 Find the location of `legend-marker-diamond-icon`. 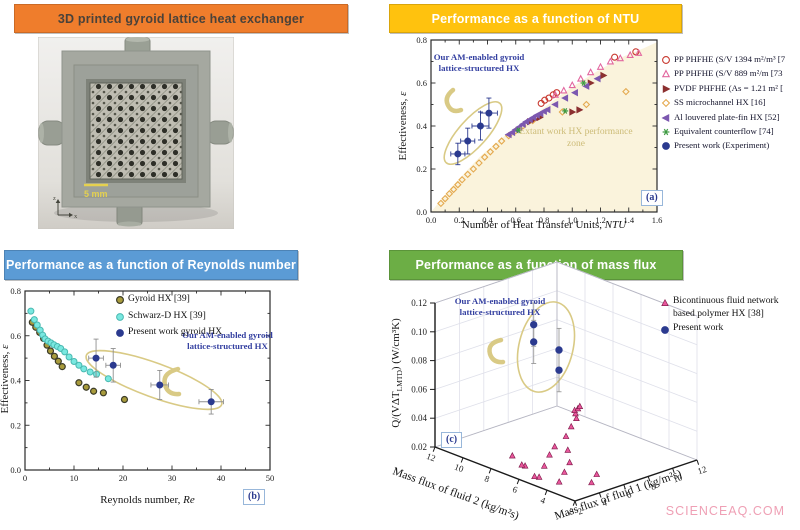

legend-marker-diamond-icon is located at coordinates (666, 102).